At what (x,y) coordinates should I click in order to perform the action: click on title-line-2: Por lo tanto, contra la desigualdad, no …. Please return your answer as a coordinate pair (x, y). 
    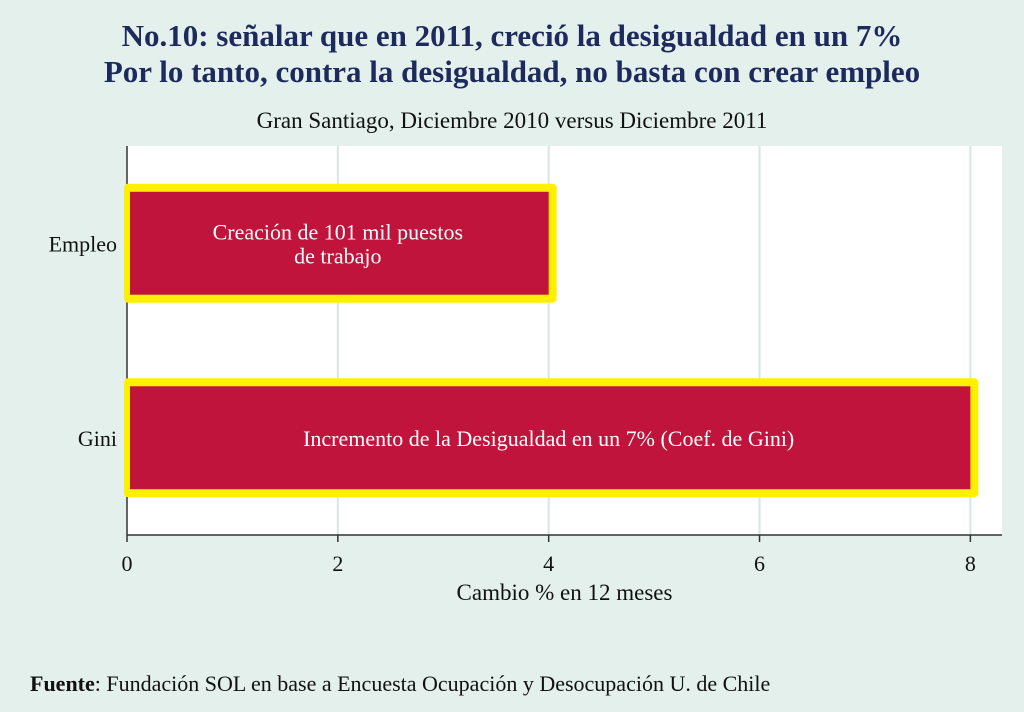
    Looking at the image, I should click on (512, 71).